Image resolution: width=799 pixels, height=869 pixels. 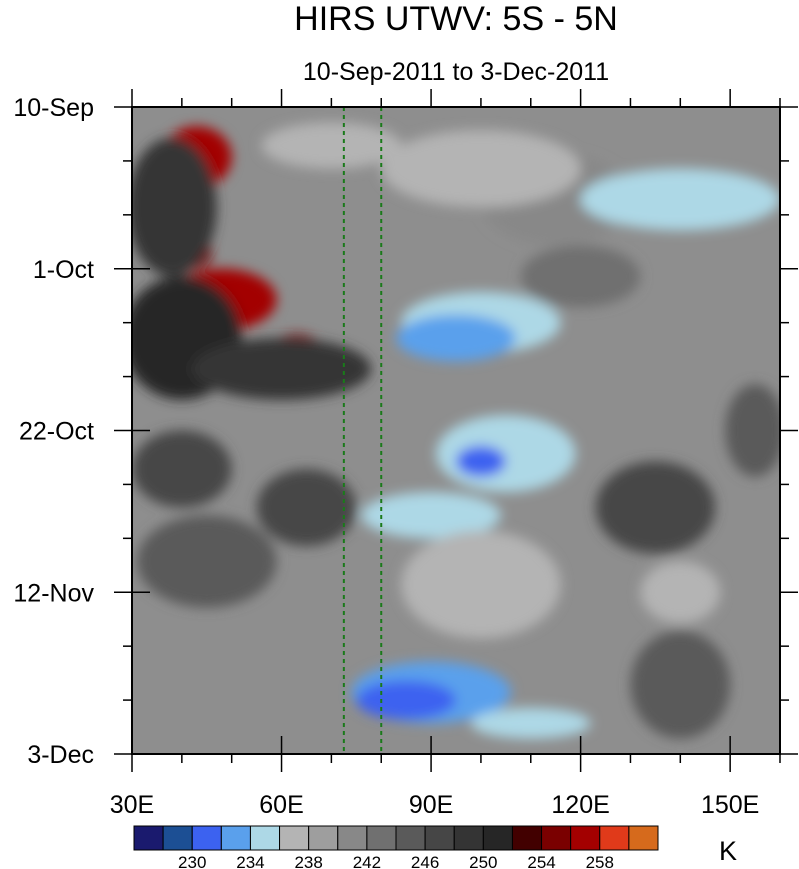 I want to click on colorbar-label: 246, so click(x=425, y=861).